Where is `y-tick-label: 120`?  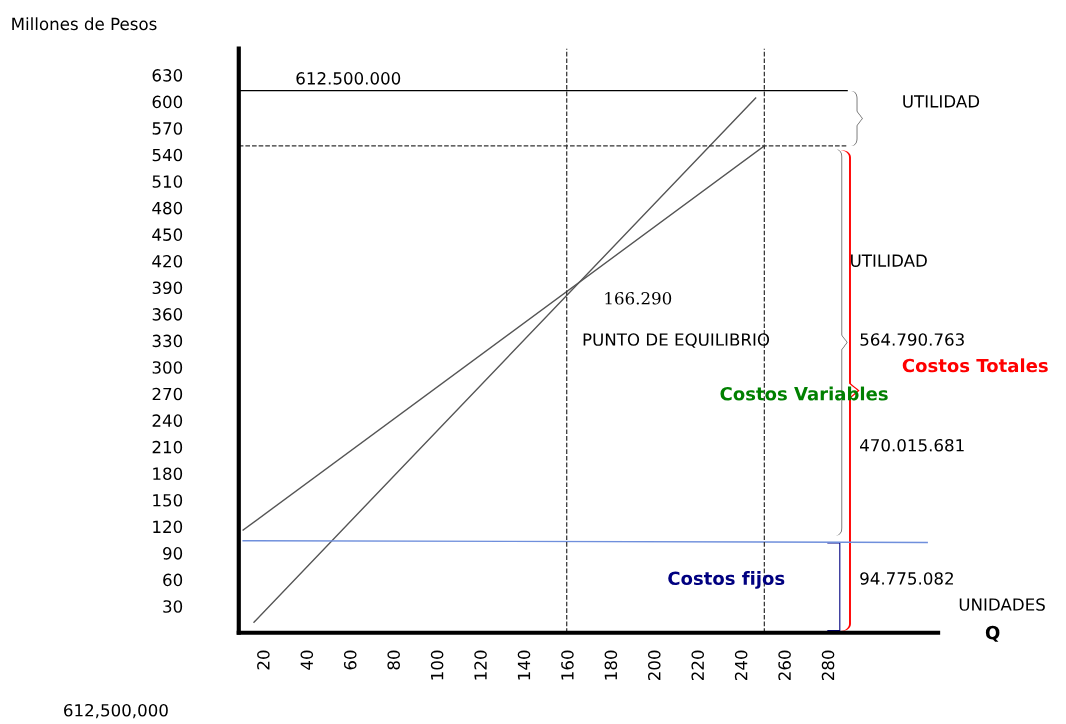 y-tick-label: 120 is located at coordinates (168, 527).